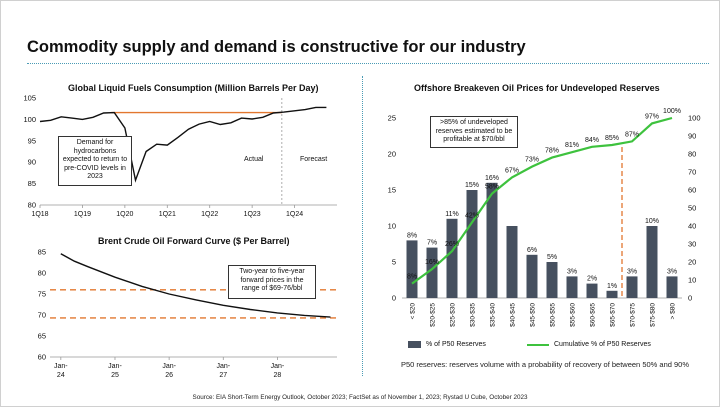  I want to click on legend-bar-swatch, so click(414, 344).